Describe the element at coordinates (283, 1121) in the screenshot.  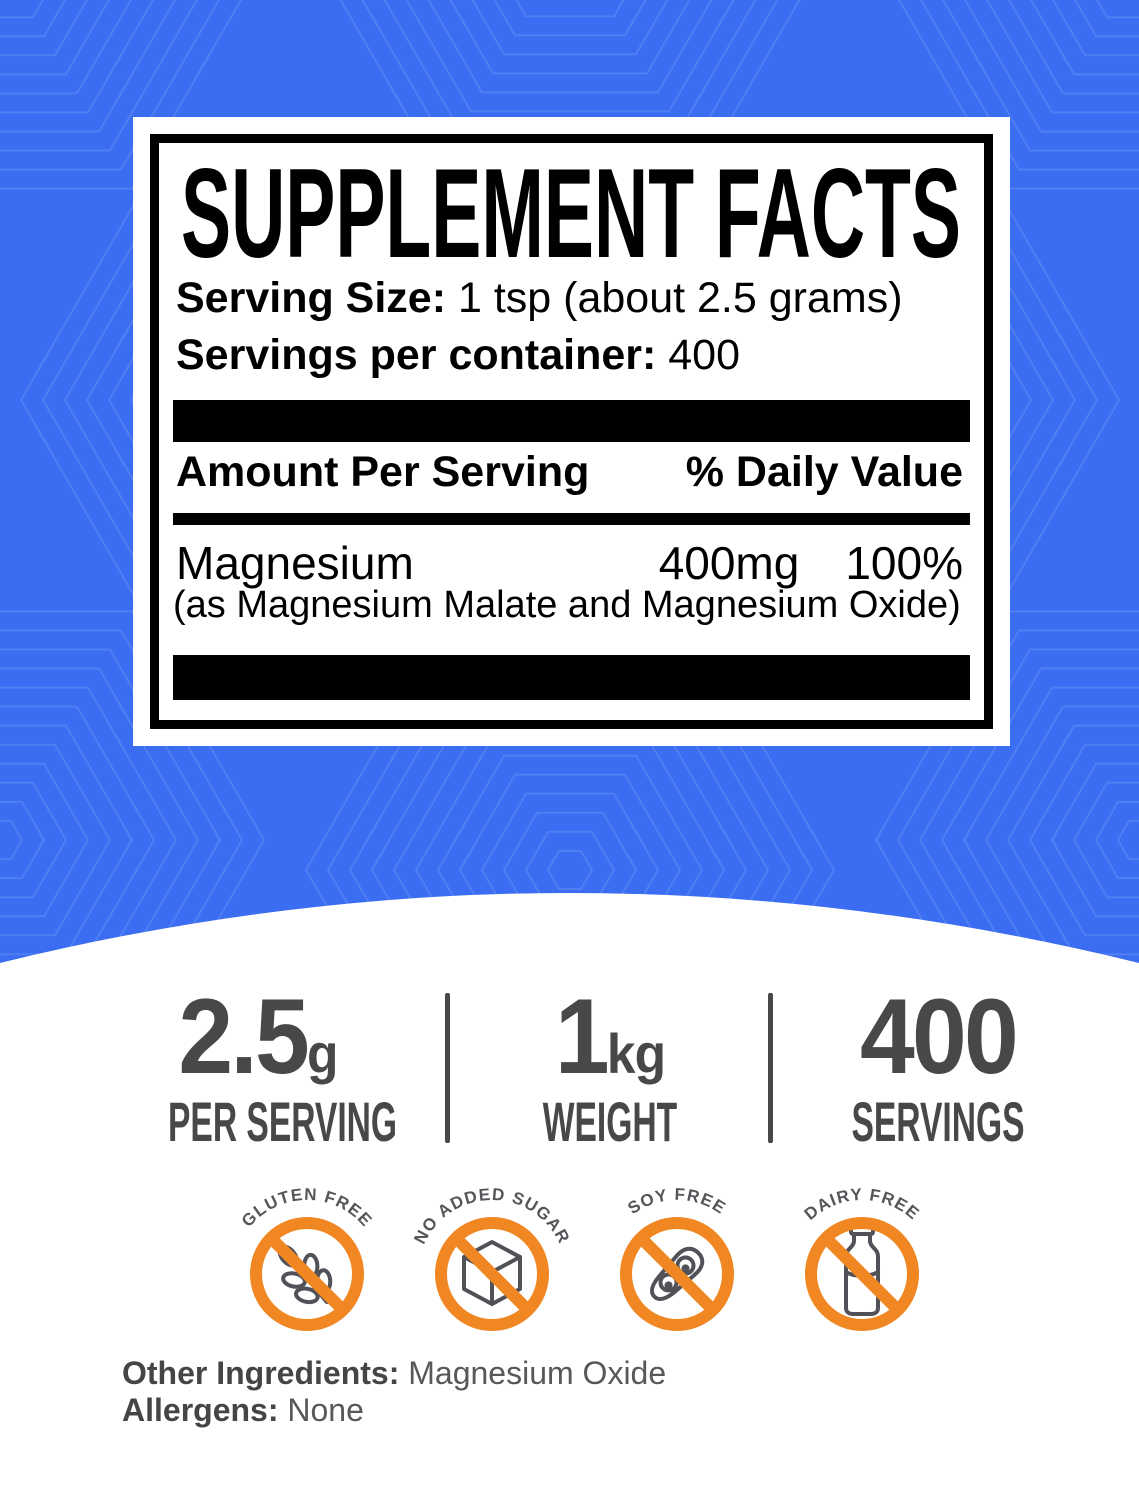
I see `stat-per-serving-label: PER SERVING` at that location.